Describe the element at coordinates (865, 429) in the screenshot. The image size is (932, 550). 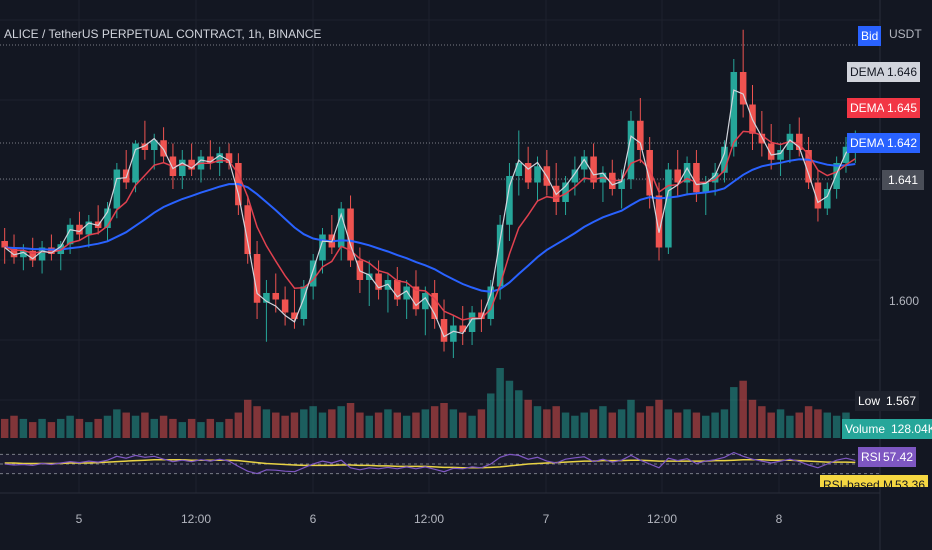
I see `volume-label: Volume` at that location.